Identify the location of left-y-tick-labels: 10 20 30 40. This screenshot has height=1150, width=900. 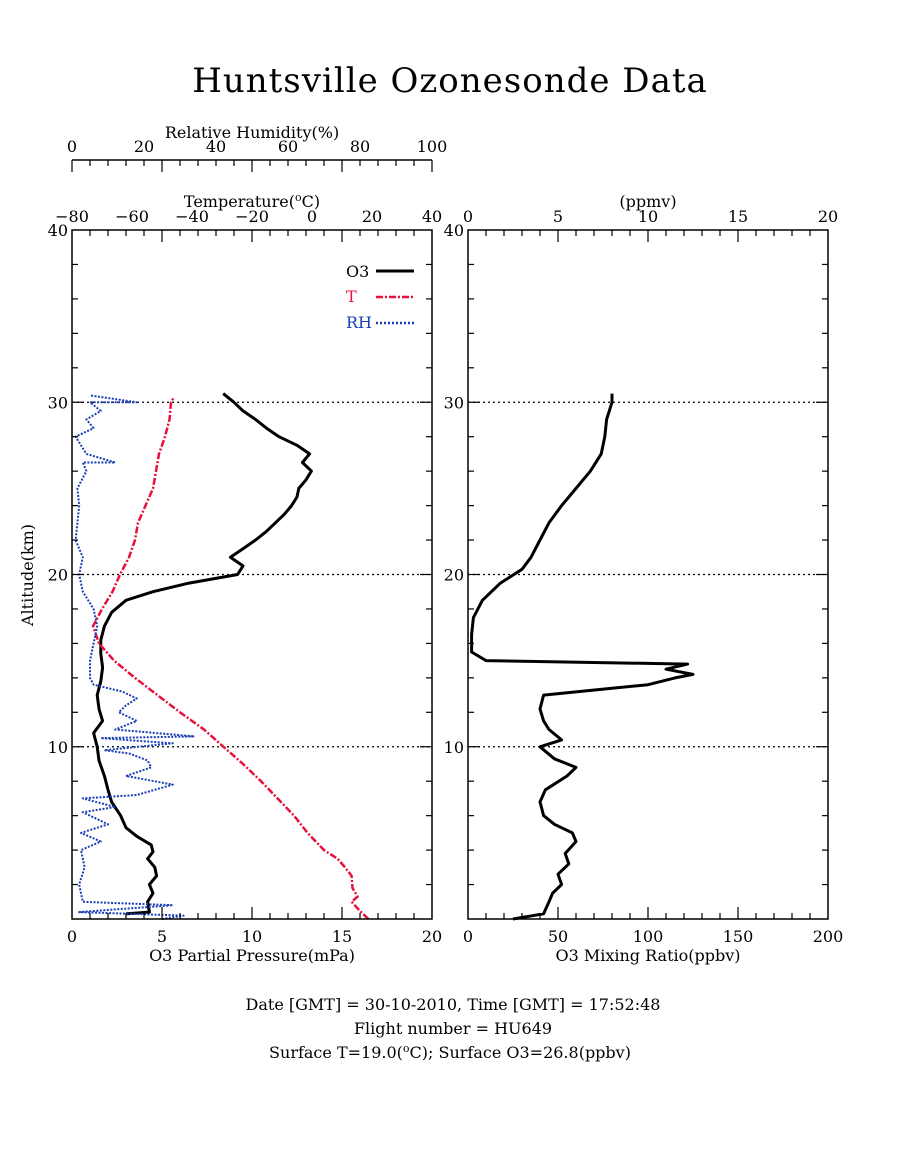
(58, 489).